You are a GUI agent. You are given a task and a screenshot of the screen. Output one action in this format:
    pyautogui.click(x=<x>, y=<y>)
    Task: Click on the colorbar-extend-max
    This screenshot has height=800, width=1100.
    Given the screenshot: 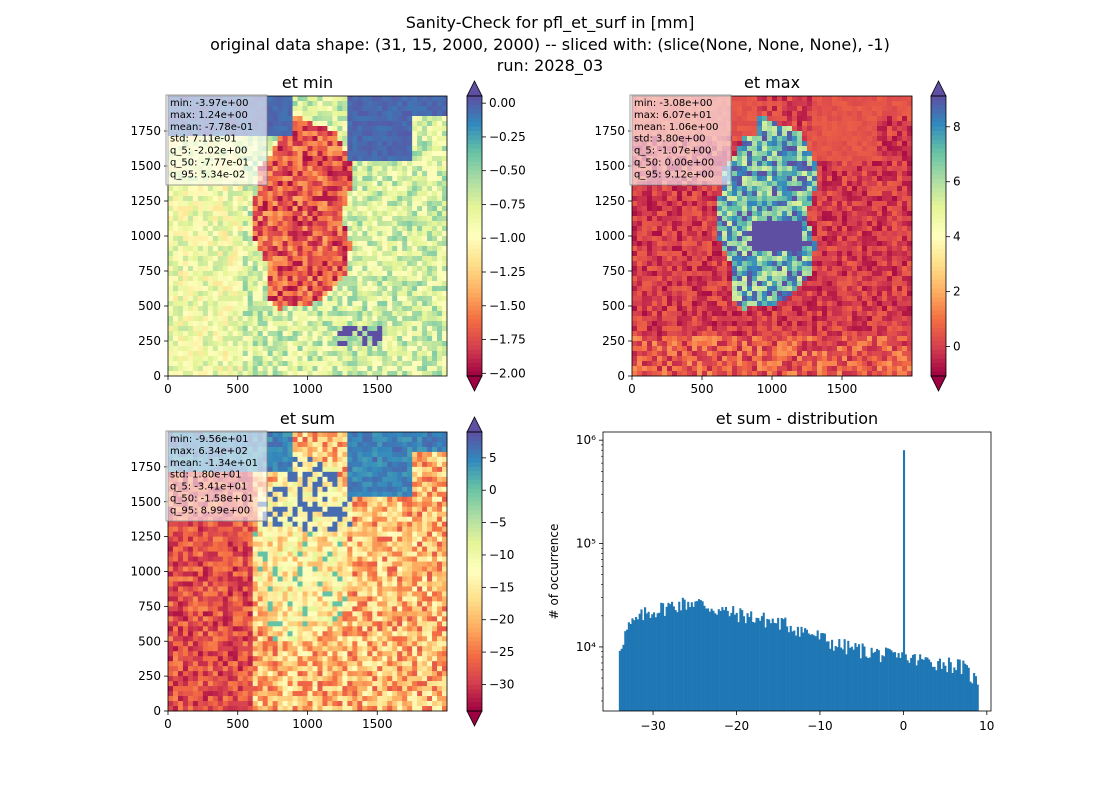 What is the action you would take?
    pyautogui.click(x=474, y=88)
    